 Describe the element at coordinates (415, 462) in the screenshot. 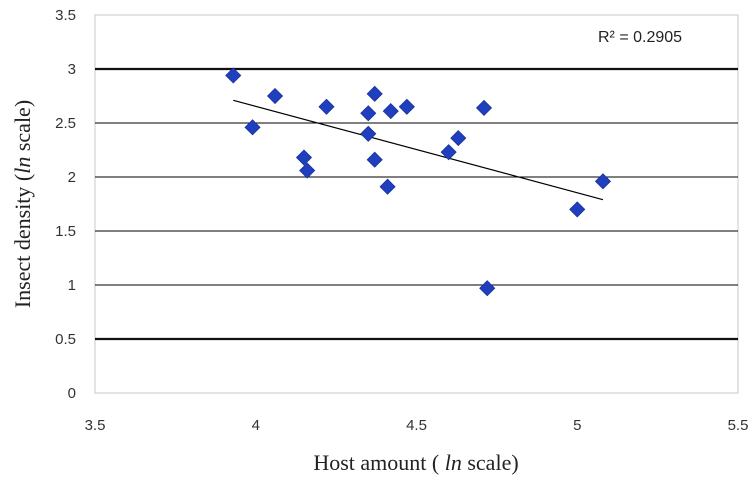

I see `x-axis-title: Host amount ( ln scale)` at that location.